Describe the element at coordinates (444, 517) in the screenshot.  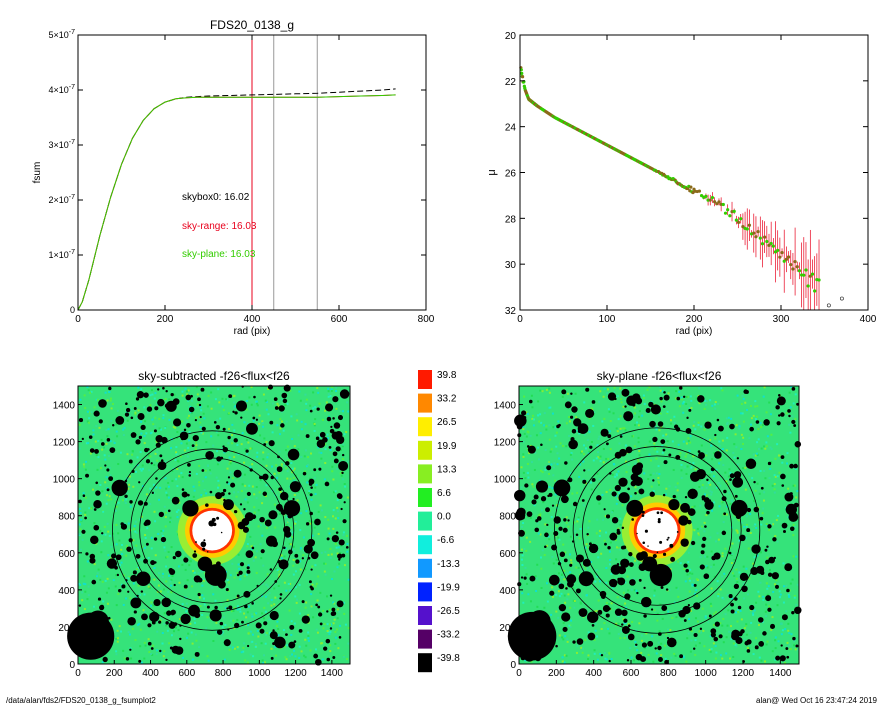
I see `colorbar-label: 0.0` at that location.